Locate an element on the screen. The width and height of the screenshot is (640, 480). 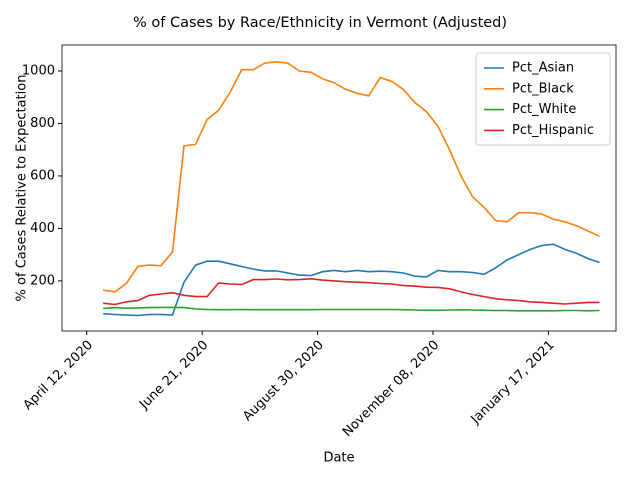
legend-label: Pct_White is located at coordinates (544, 109).